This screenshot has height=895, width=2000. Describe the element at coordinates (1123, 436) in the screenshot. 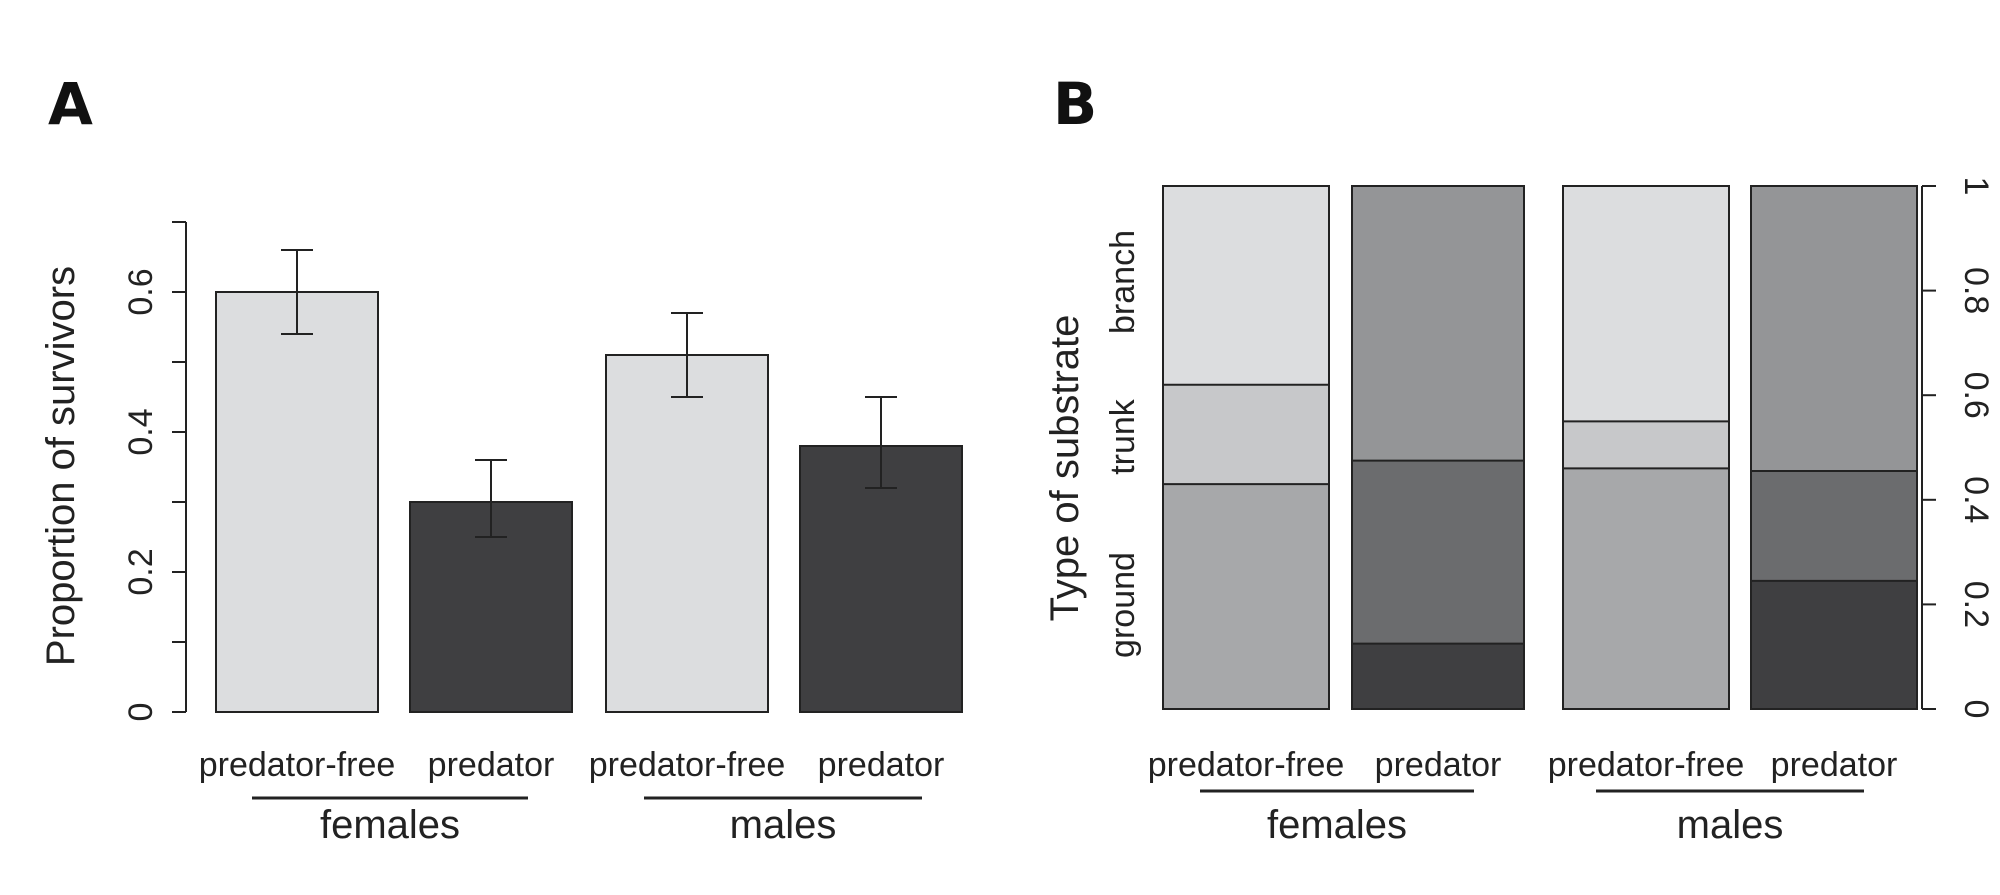

I see `substrate-label: trunk` at that location.